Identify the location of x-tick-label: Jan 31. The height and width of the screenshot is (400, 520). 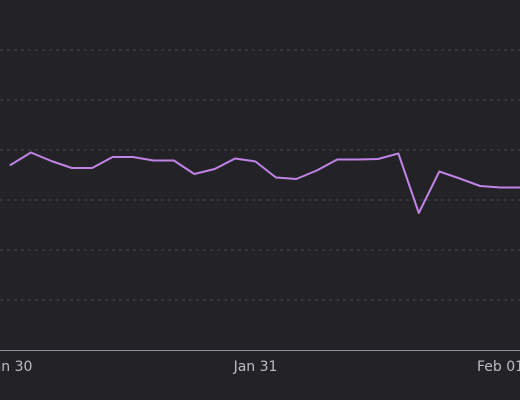
(255, 367).